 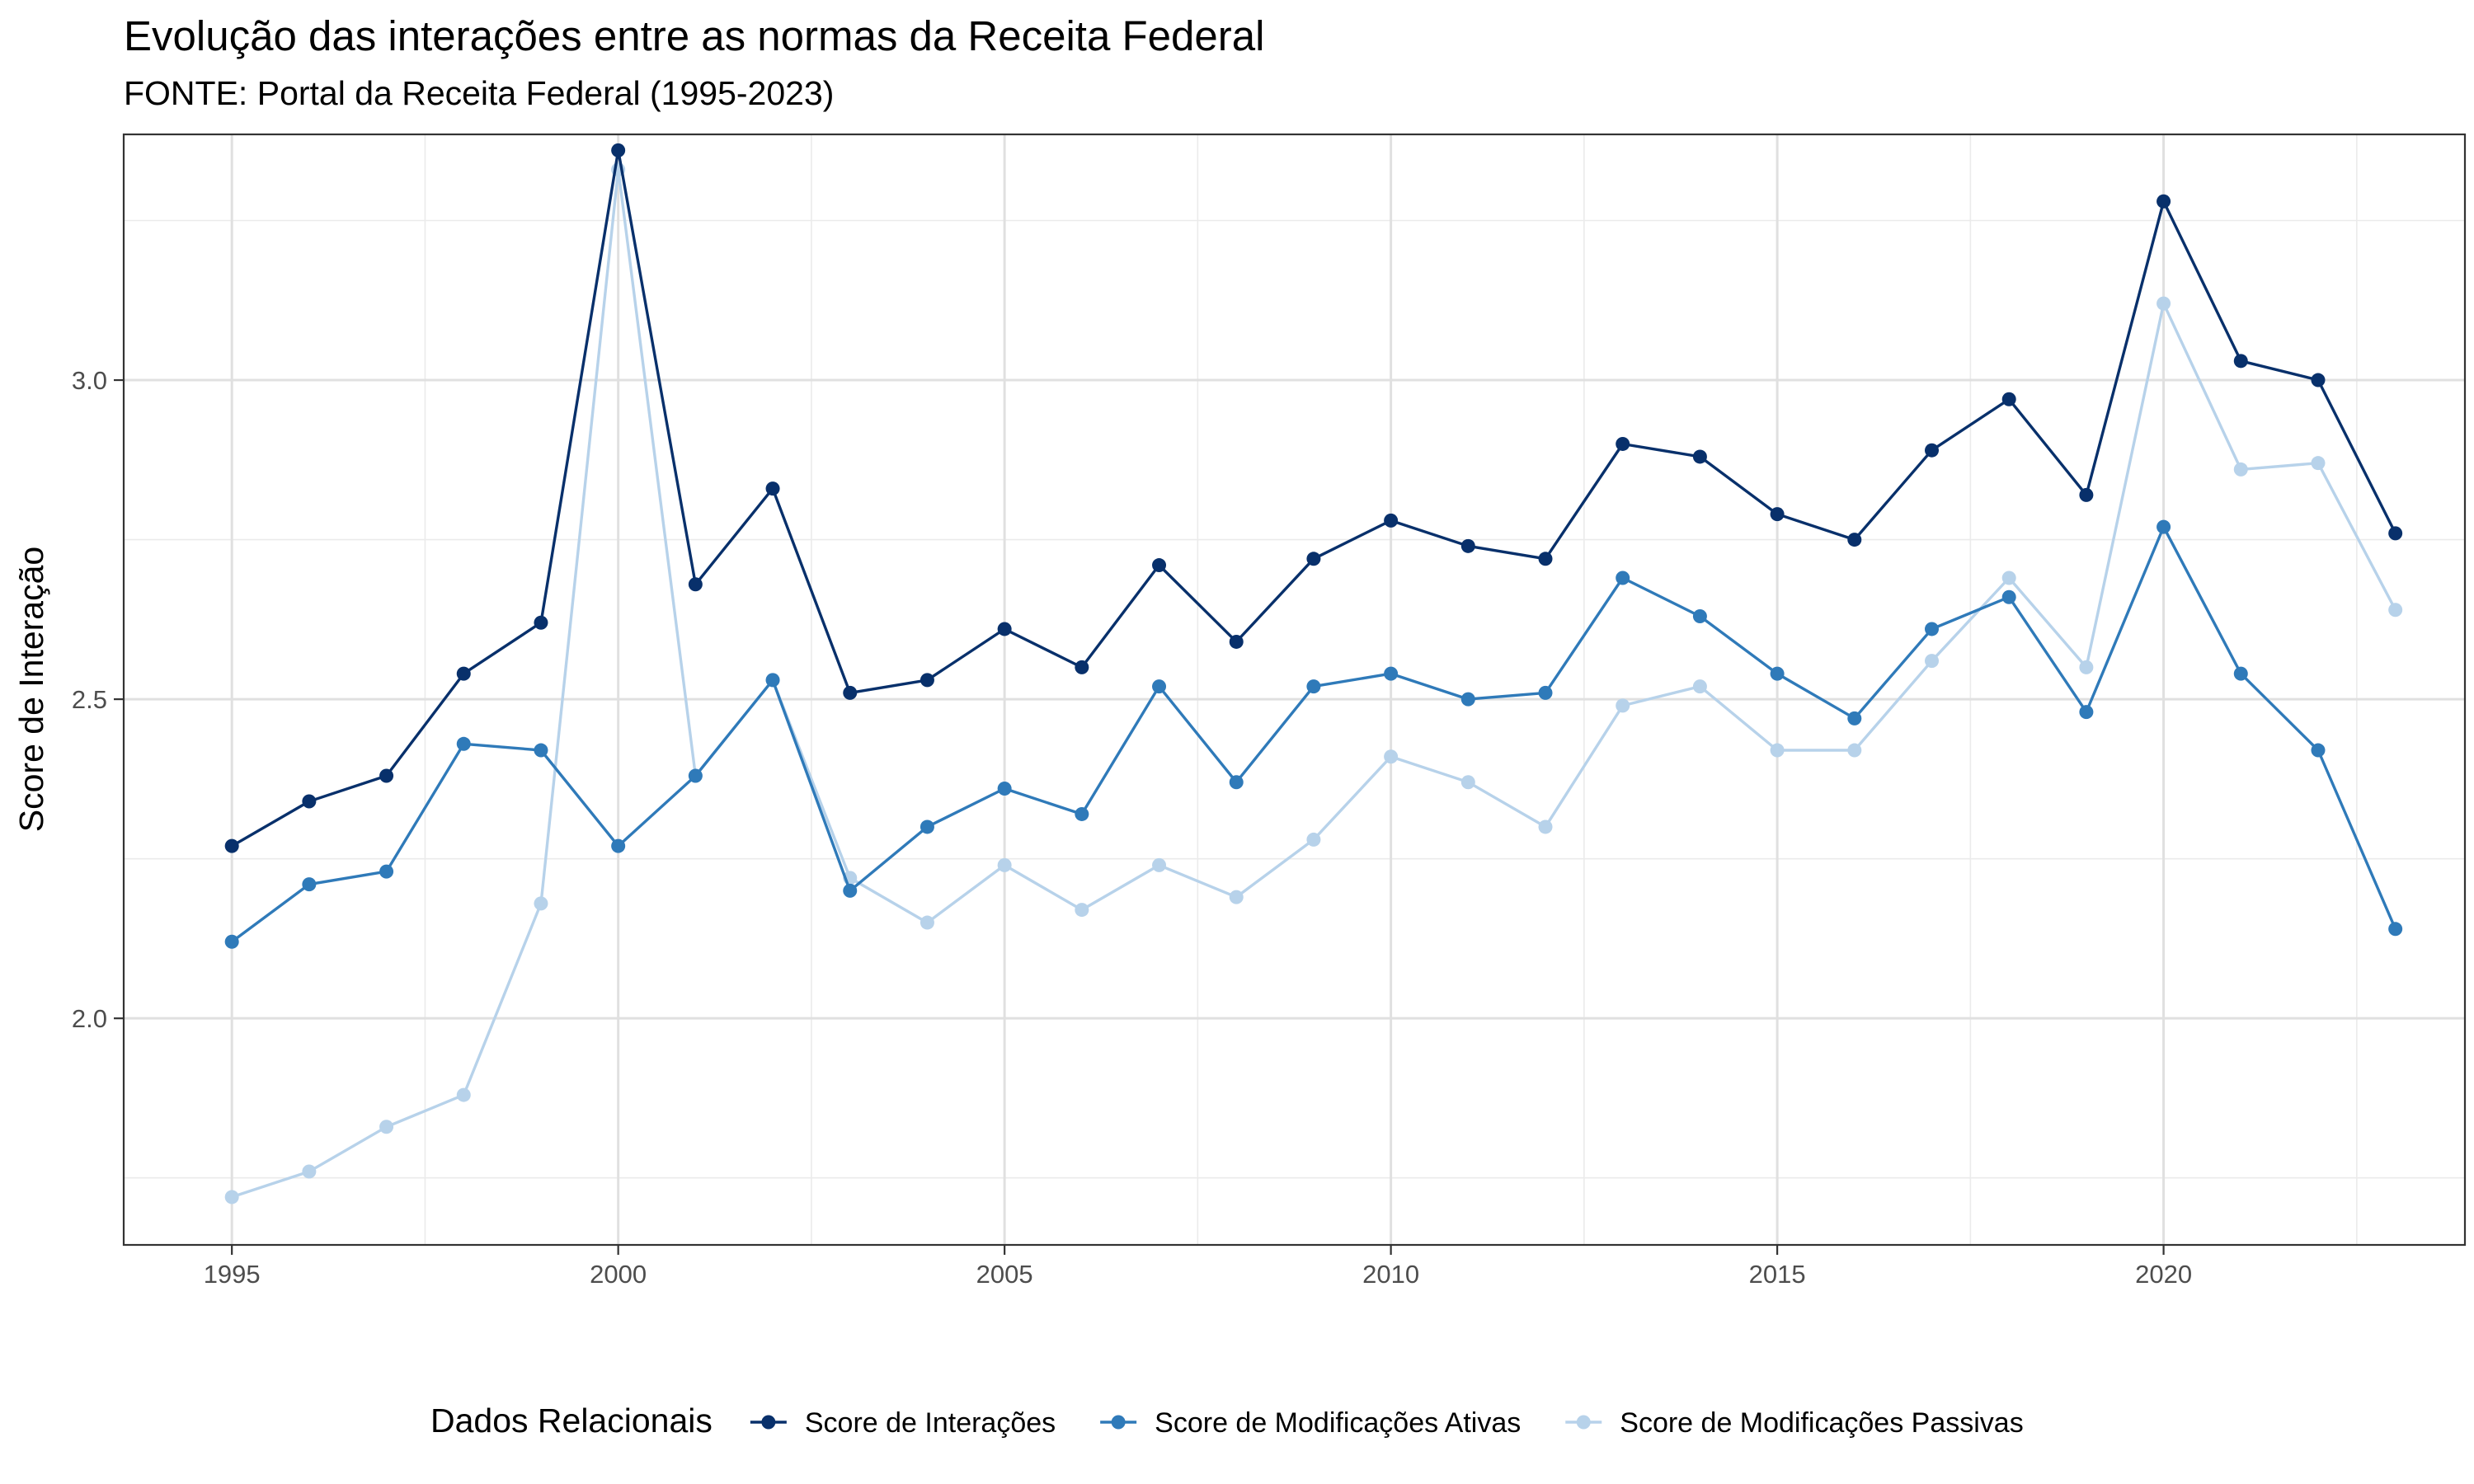 I want to click on legend-item: Score de Interações, so click(x=903, y=1423).